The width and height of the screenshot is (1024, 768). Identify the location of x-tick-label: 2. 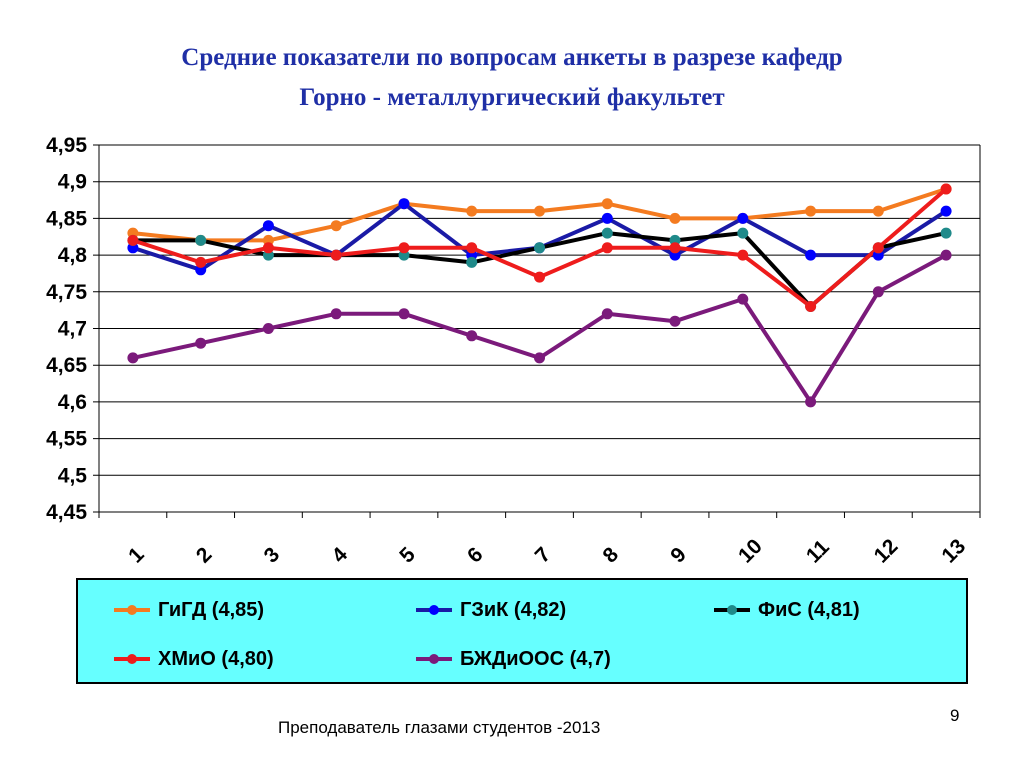
(204, 555).